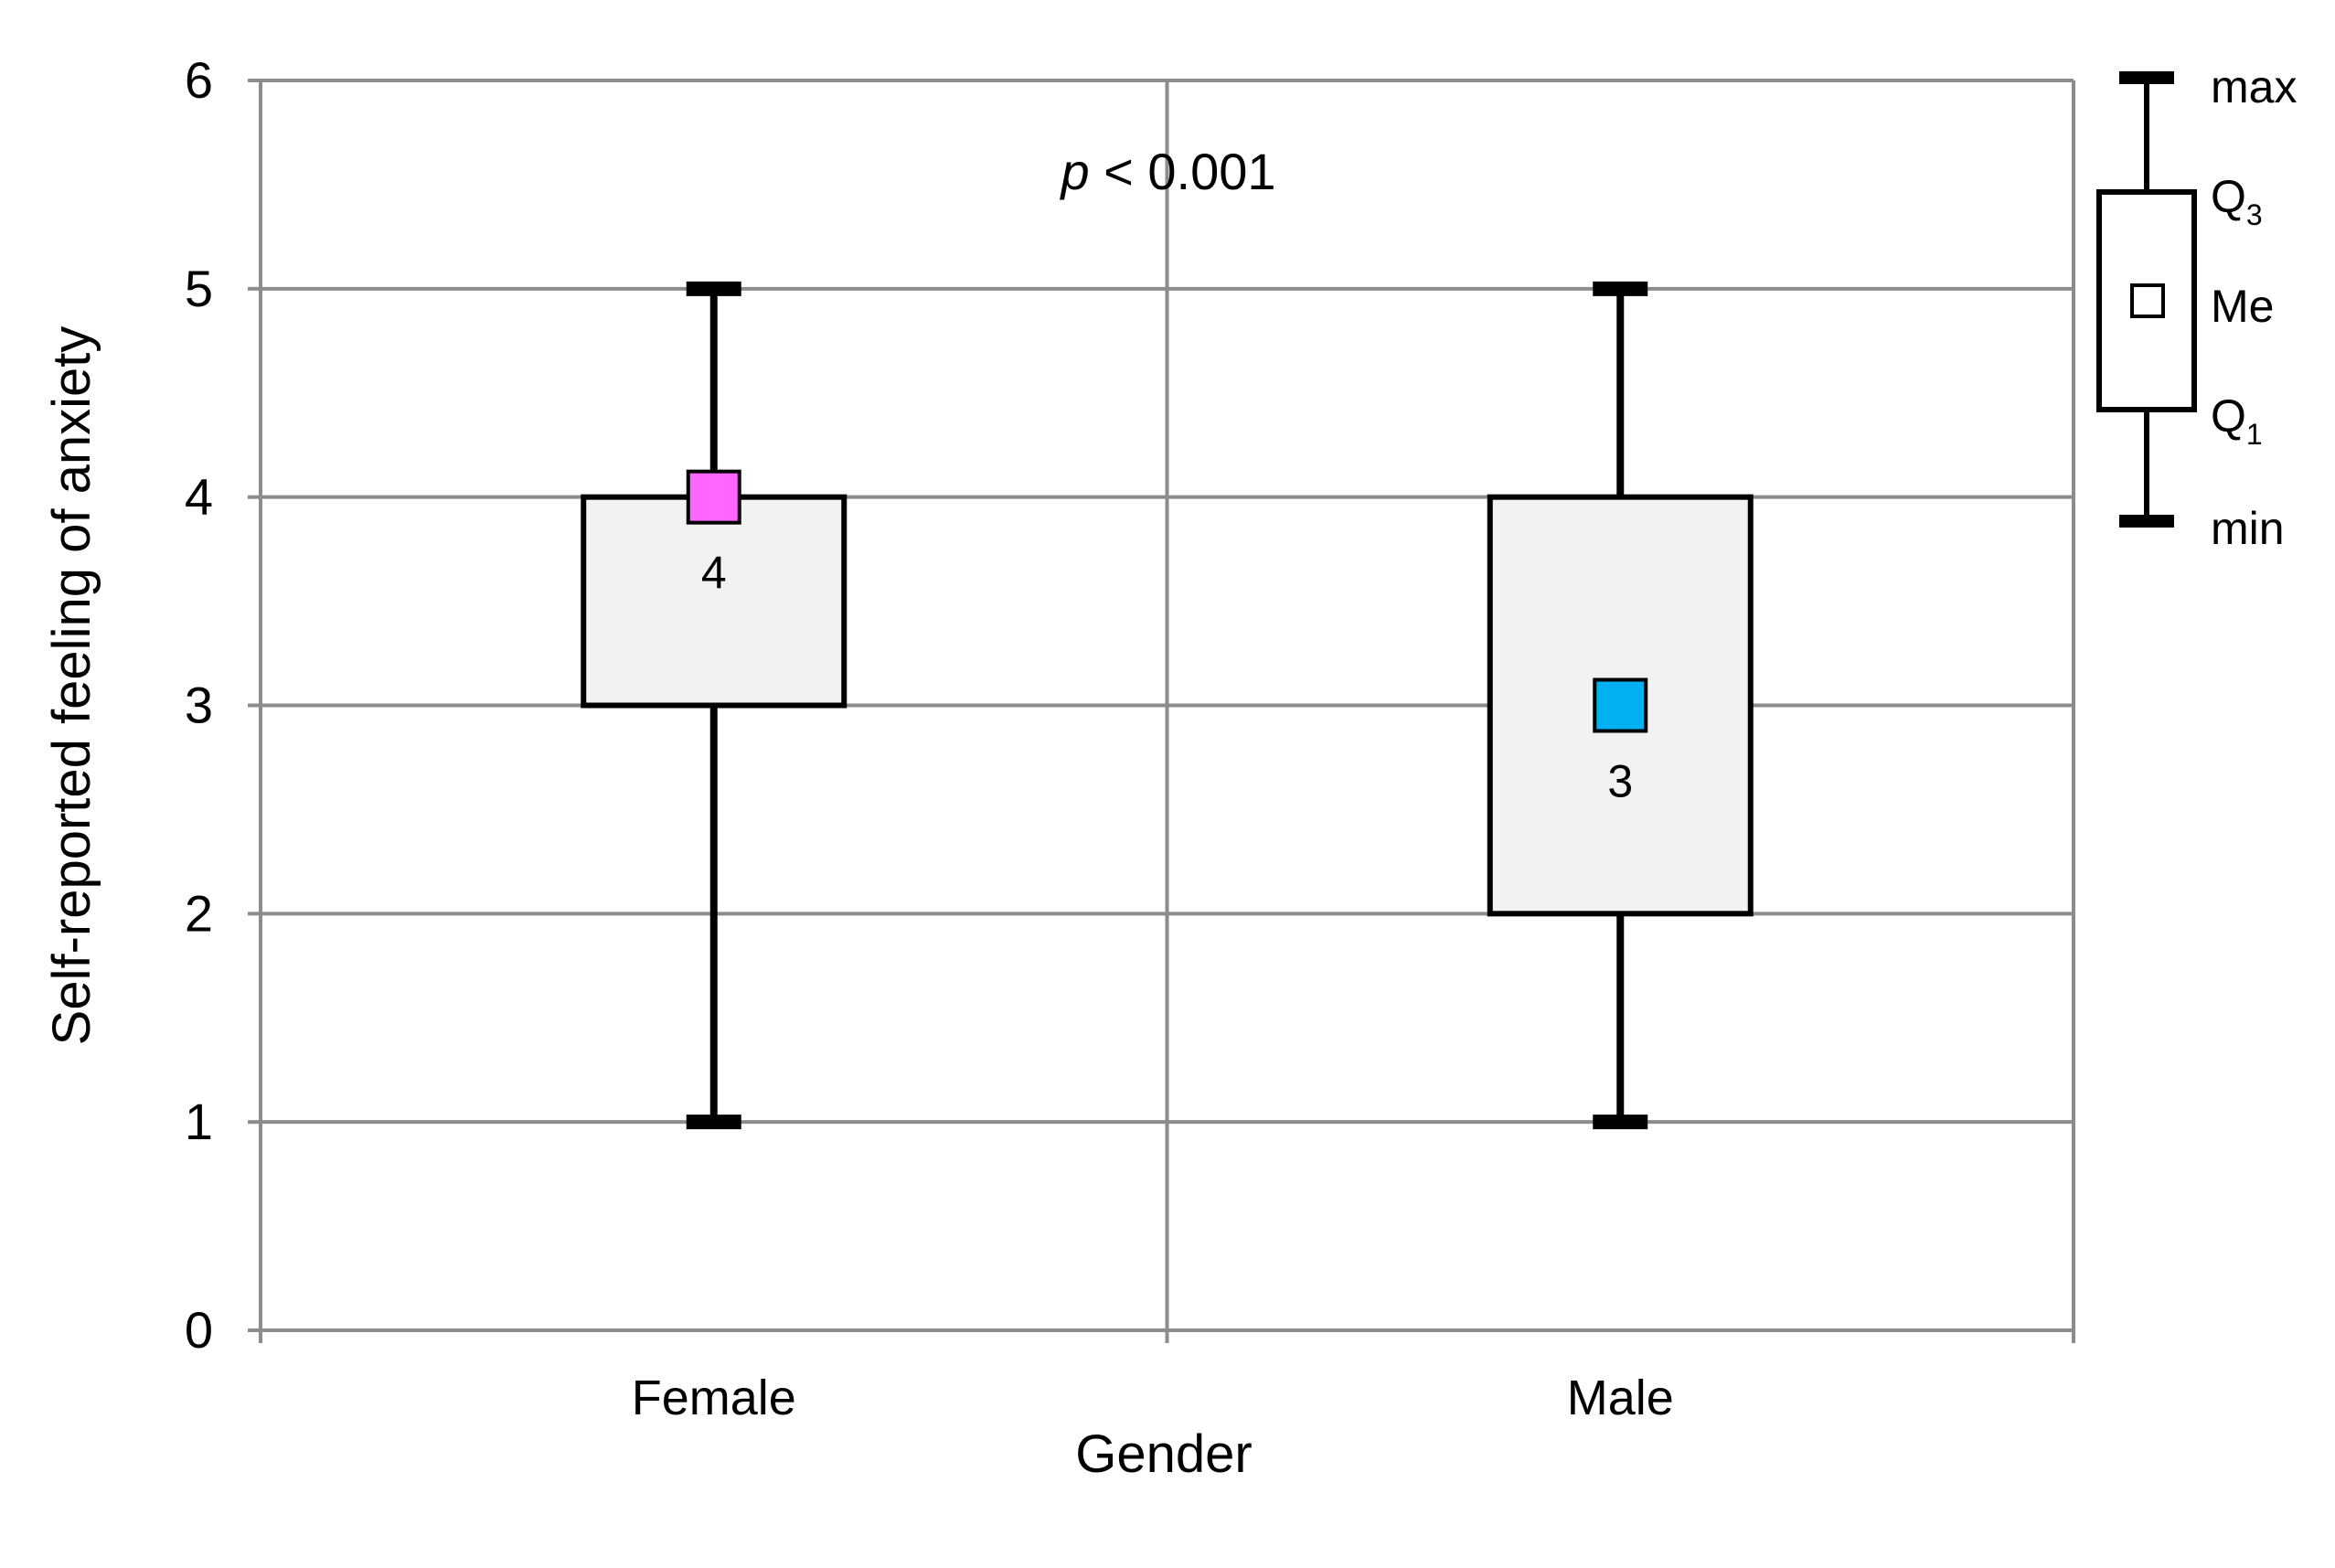  I want to click on median-value-label: 3, so click(1620, 781).